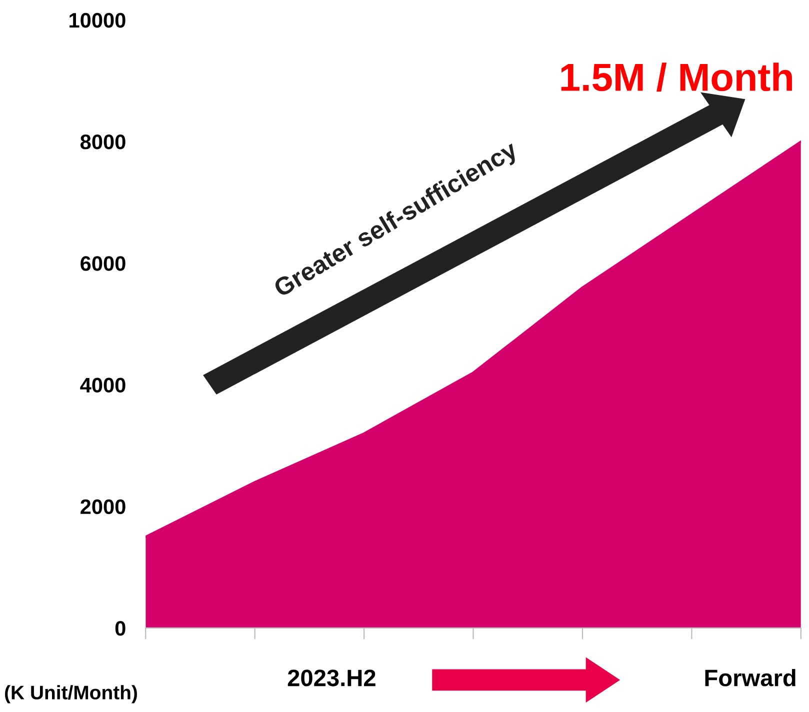 Image resolution: width=809 pixels, height=712 pixels. I want to click on text: 2023.H2, so click(332, 678).